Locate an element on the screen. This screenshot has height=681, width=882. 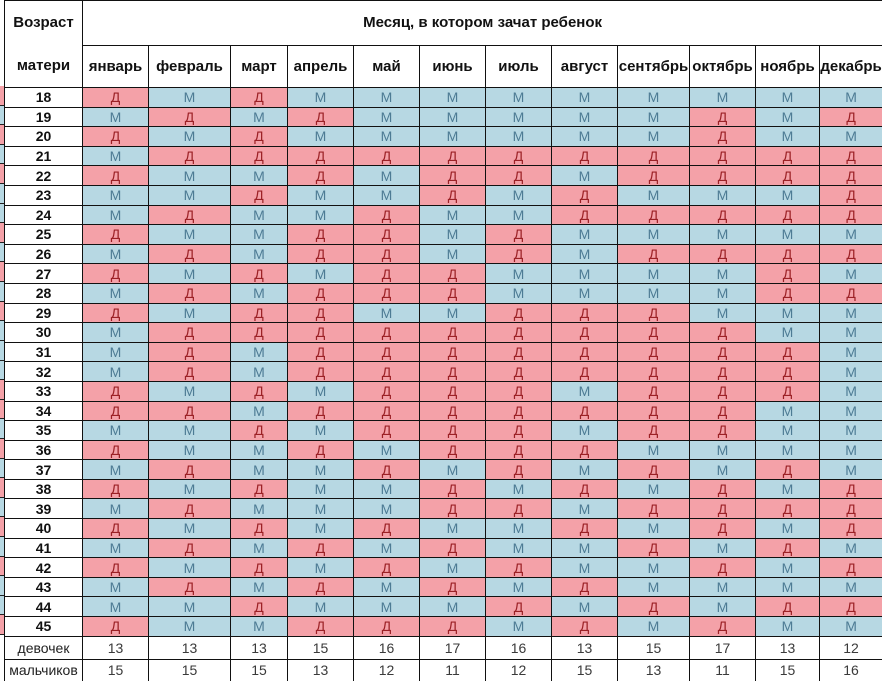
age-cell: 35 is located at coordinates (43, 430).